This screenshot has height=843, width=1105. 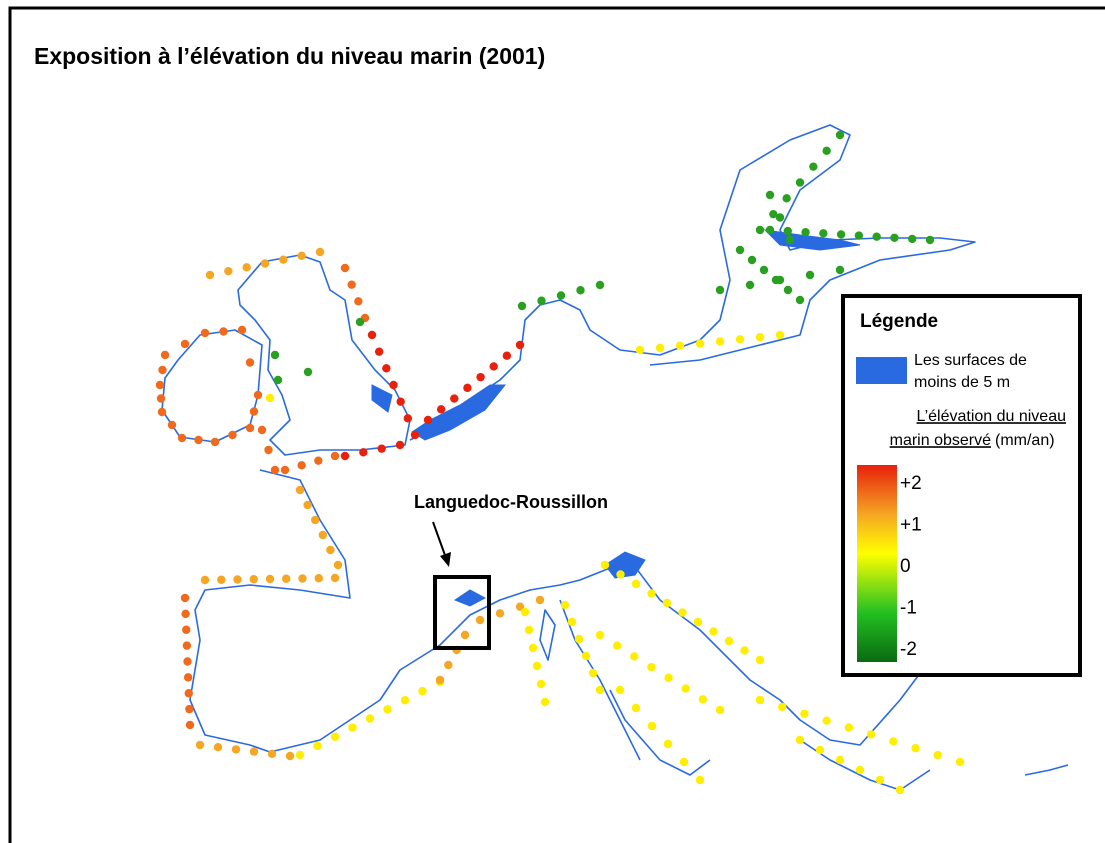 I want to click on lowland-label: Les surfaces de, so click(x=970, y=360).